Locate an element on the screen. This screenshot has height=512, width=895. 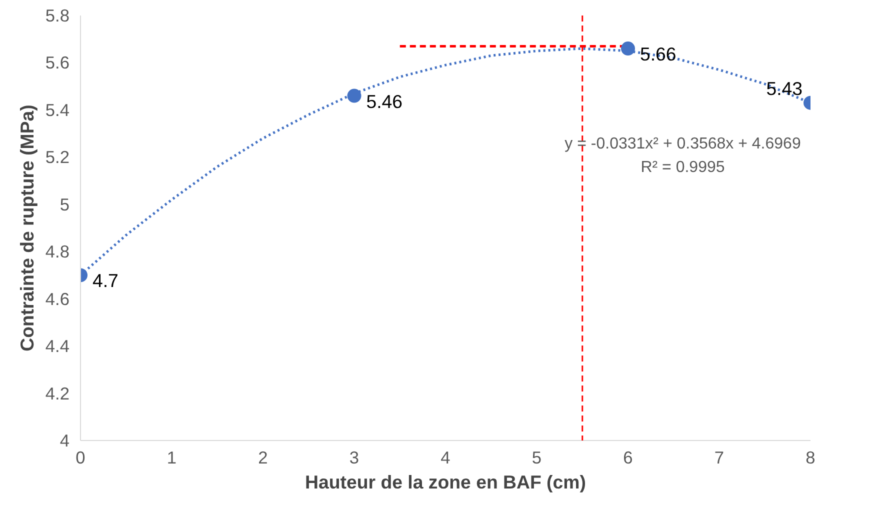
y-axis-title: Contrainte de rupture (MPa) is located at coordinates (27, 228).